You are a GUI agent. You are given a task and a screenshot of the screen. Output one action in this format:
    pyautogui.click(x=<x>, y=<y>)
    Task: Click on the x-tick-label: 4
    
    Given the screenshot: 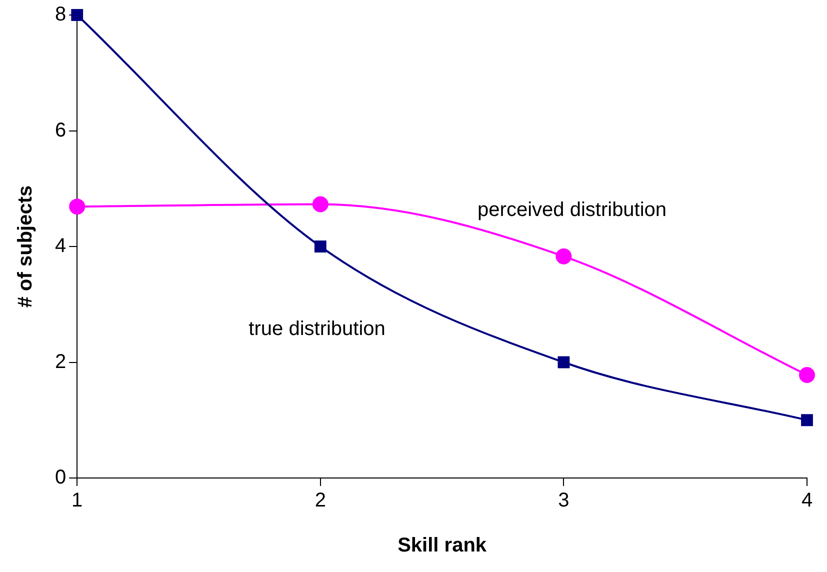 What is the action you would take?
    pyautogui.click(x=807, y=501)
    